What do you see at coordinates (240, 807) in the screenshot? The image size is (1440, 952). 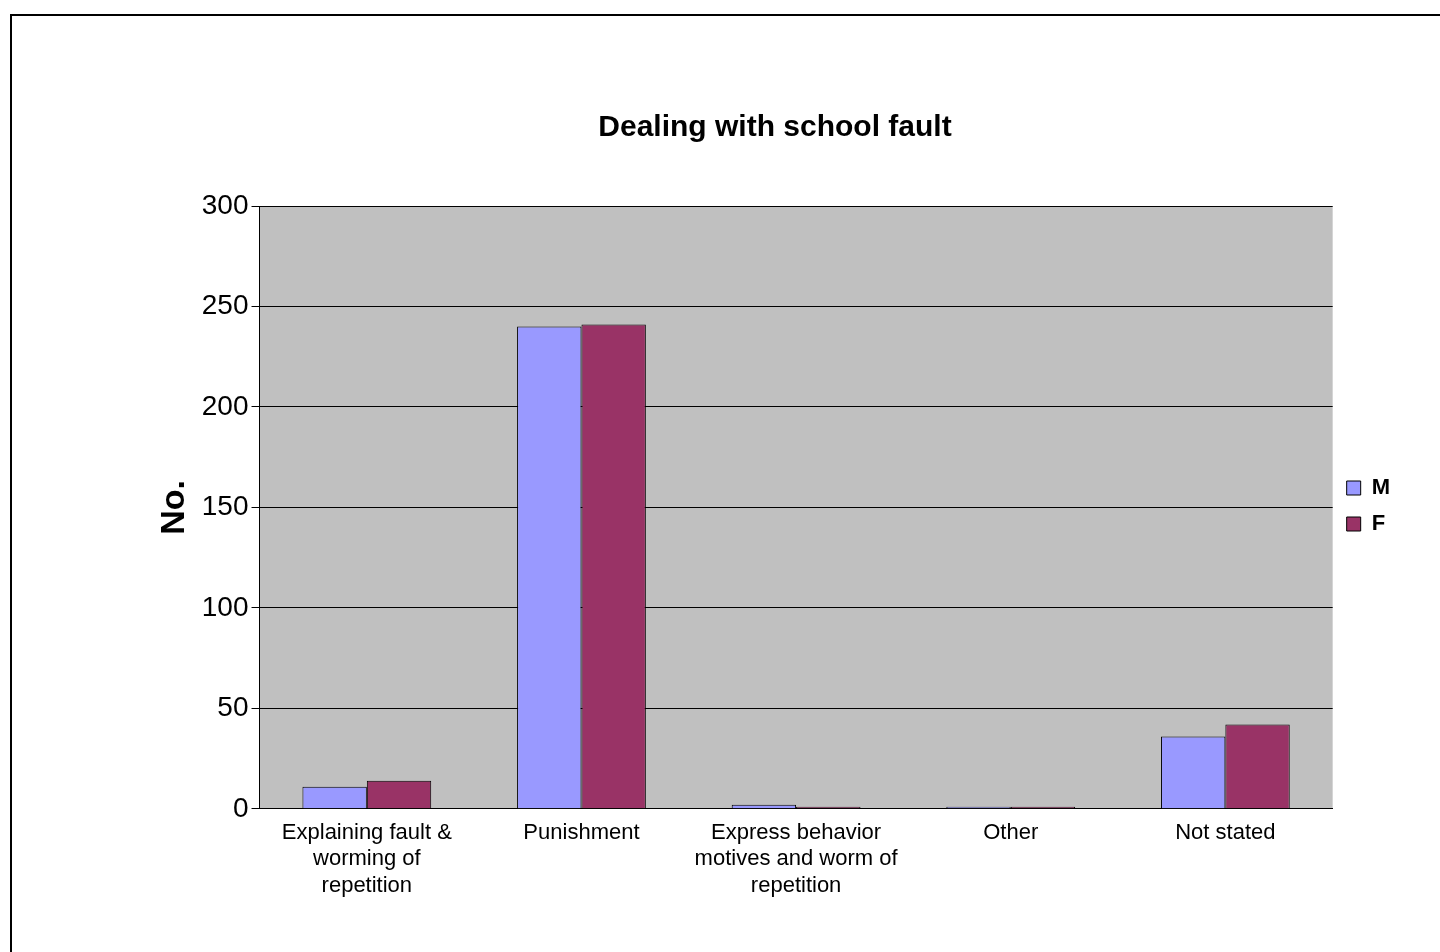 I see `y-tick-label: 0` at bounding box center [240, 807].